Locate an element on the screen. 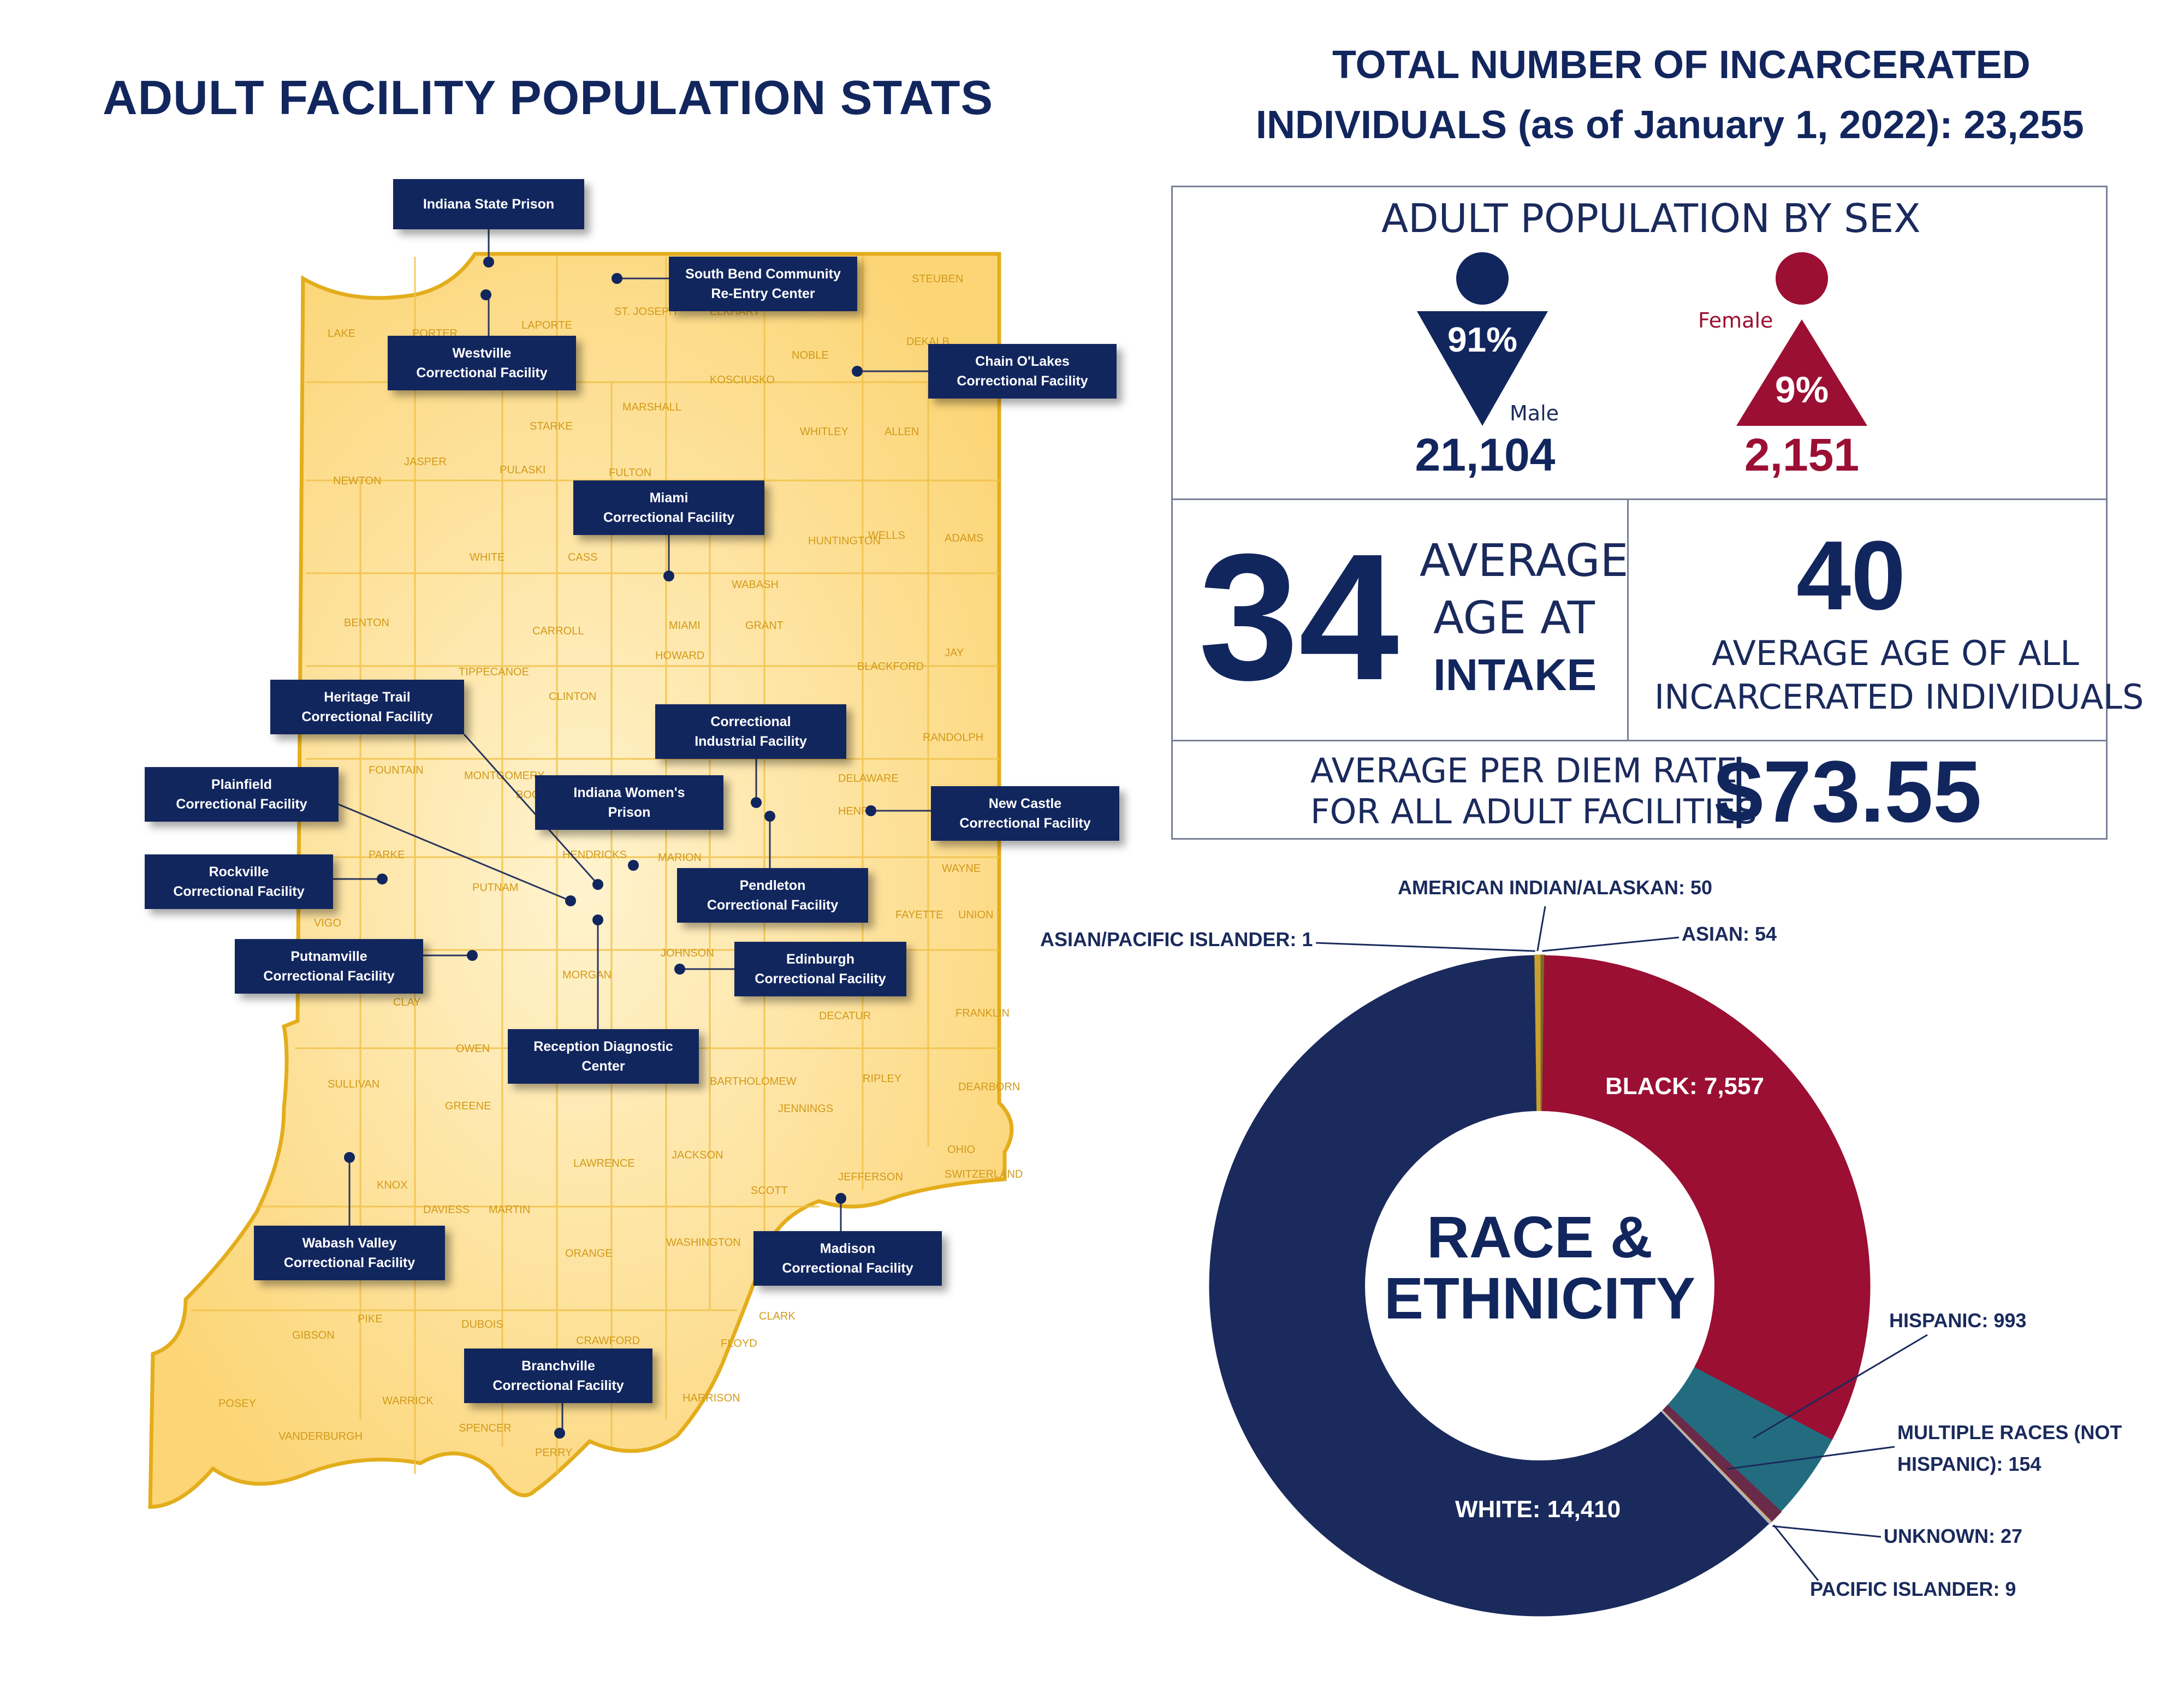 This screenshot has height=1687, width=2184. county-label: MARTIN is located at coordinates (510, 1210).